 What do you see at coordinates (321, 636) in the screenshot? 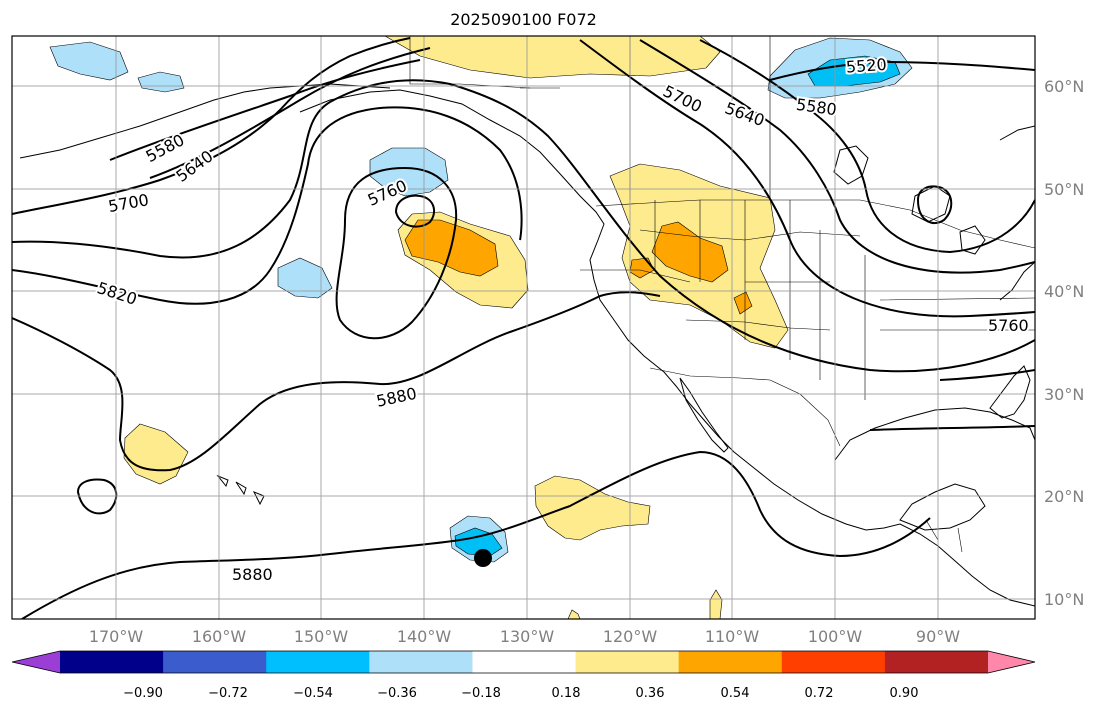
I see `lon-label: 150°W` at bounding box center [321, 636].